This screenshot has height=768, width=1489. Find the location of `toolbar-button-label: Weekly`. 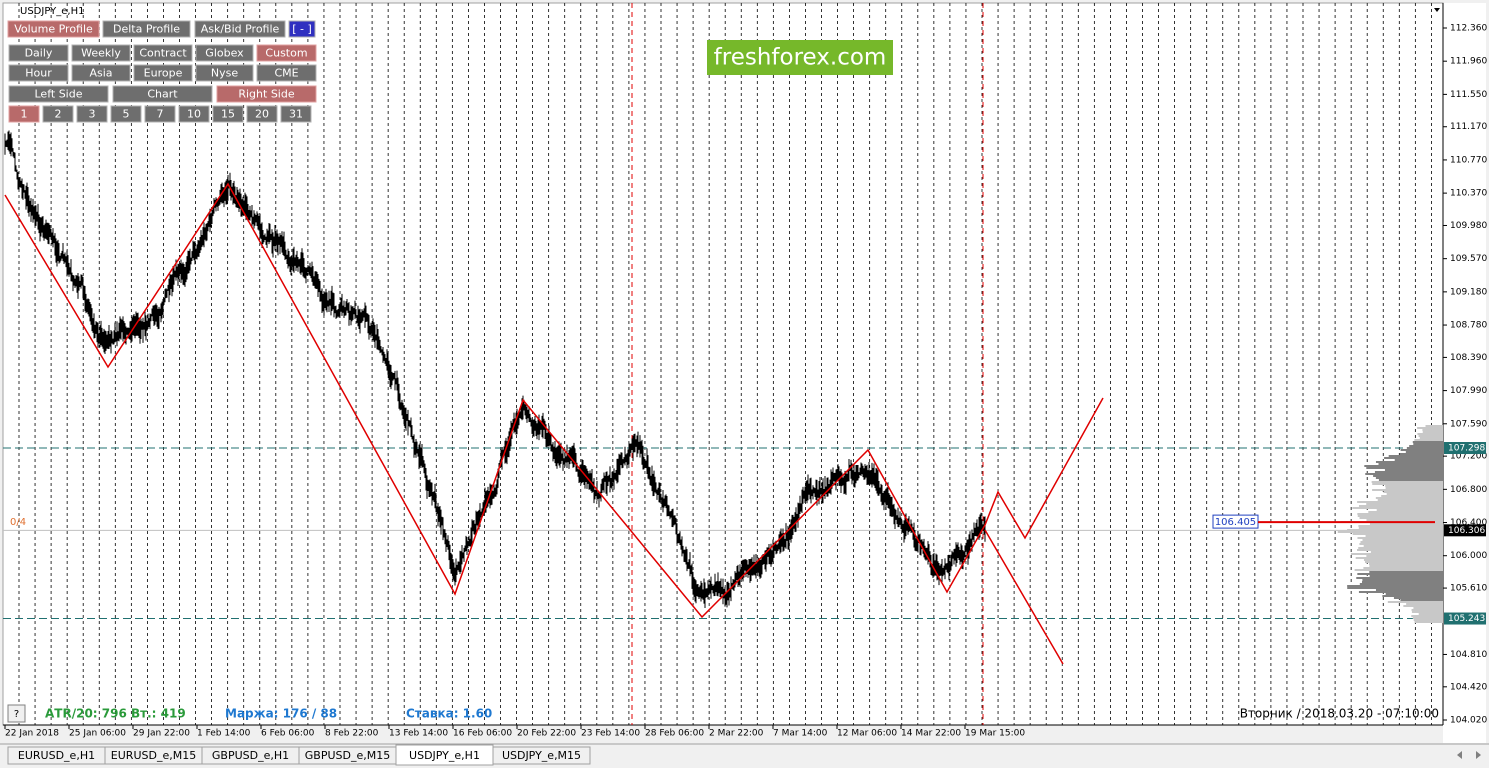

toolbar-button-label: Weekly is located at coordinates (101, 53).